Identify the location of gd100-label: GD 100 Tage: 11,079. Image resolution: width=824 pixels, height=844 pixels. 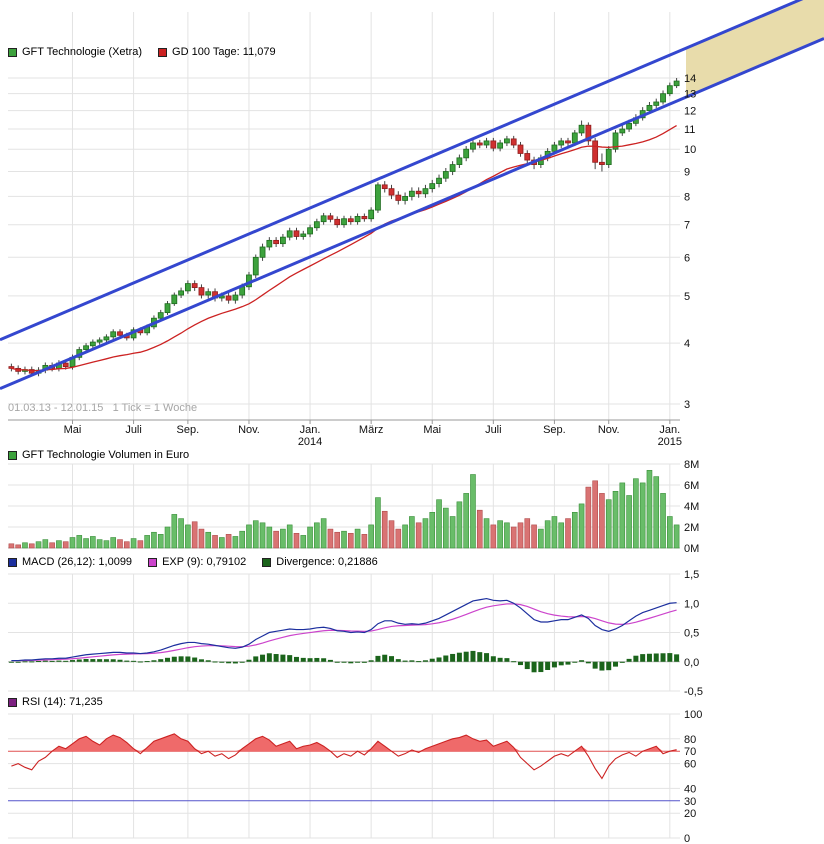
(224, 52).